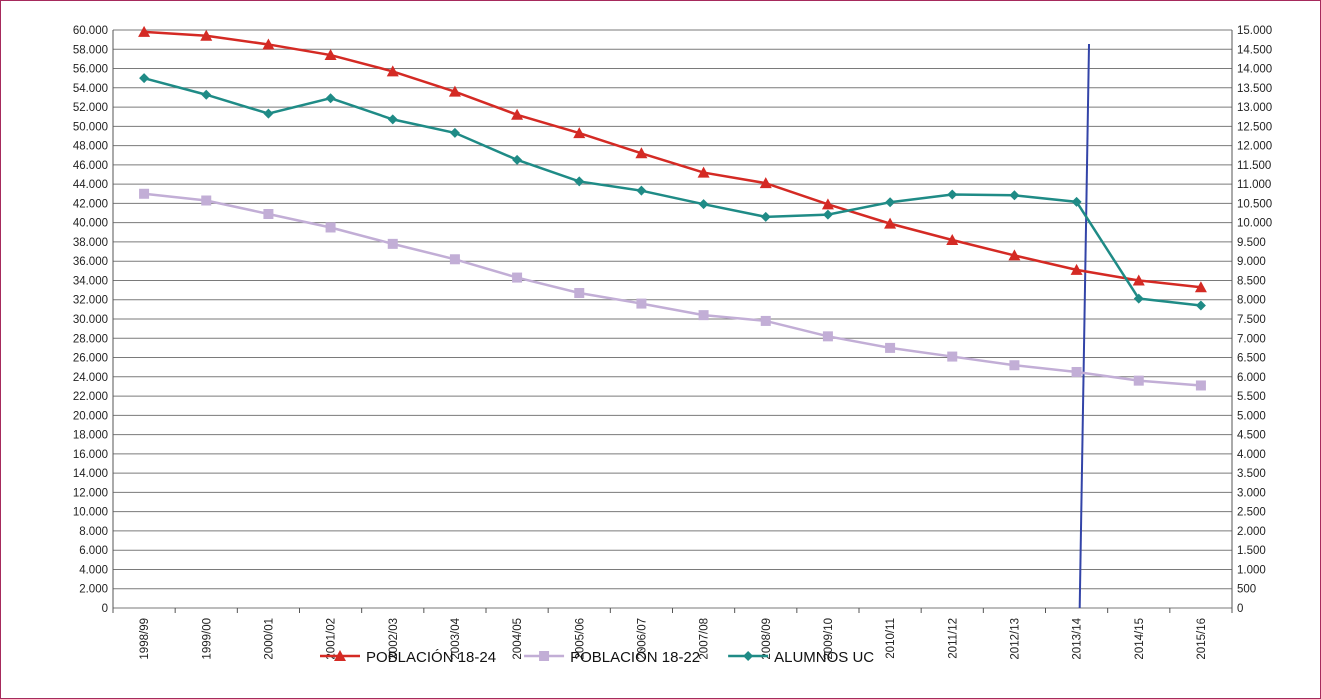 The height and width of the screenshot is (699, 1321). I want to click on x-tick-label: 2012/13, so click(1015, 639).